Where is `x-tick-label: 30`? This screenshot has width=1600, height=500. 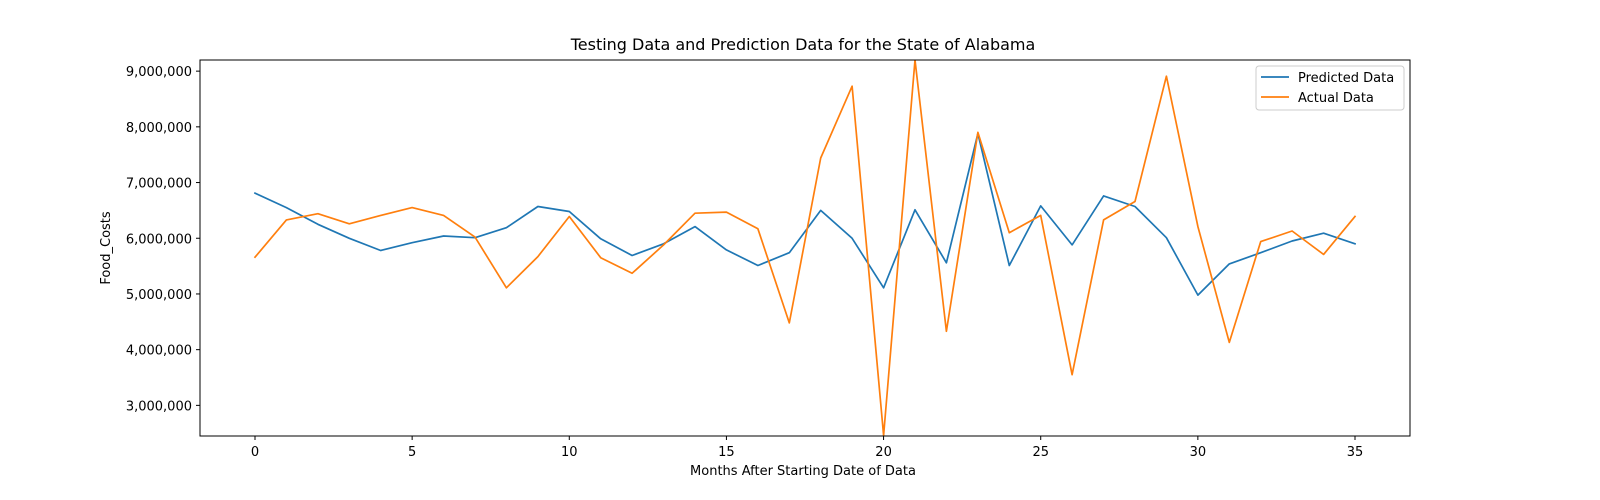 x-tick-label: 30 is located at coordinates (1198, 452).